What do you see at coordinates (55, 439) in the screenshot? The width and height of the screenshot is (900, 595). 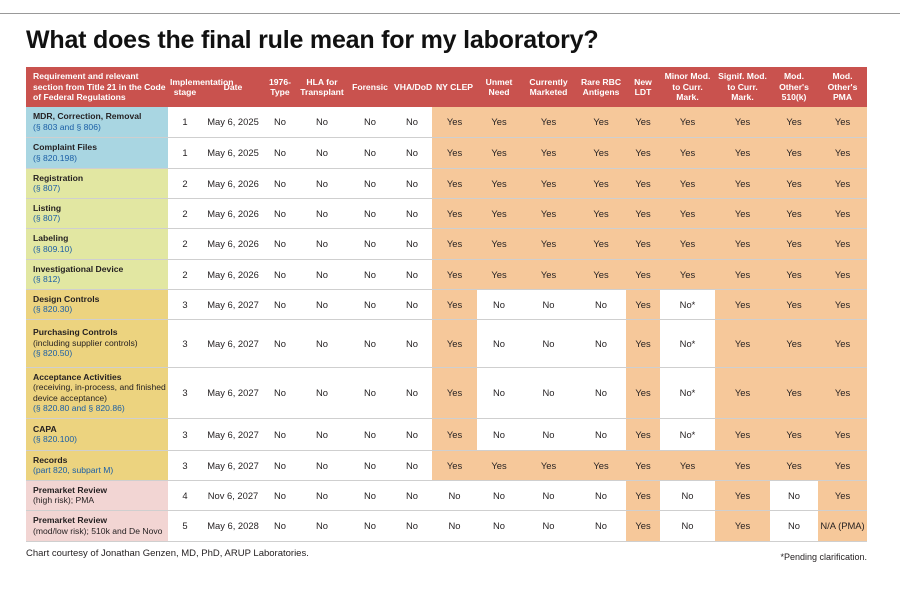 I see `requirement-citation: (§ 820.100)` at bounding box center [55, 439].